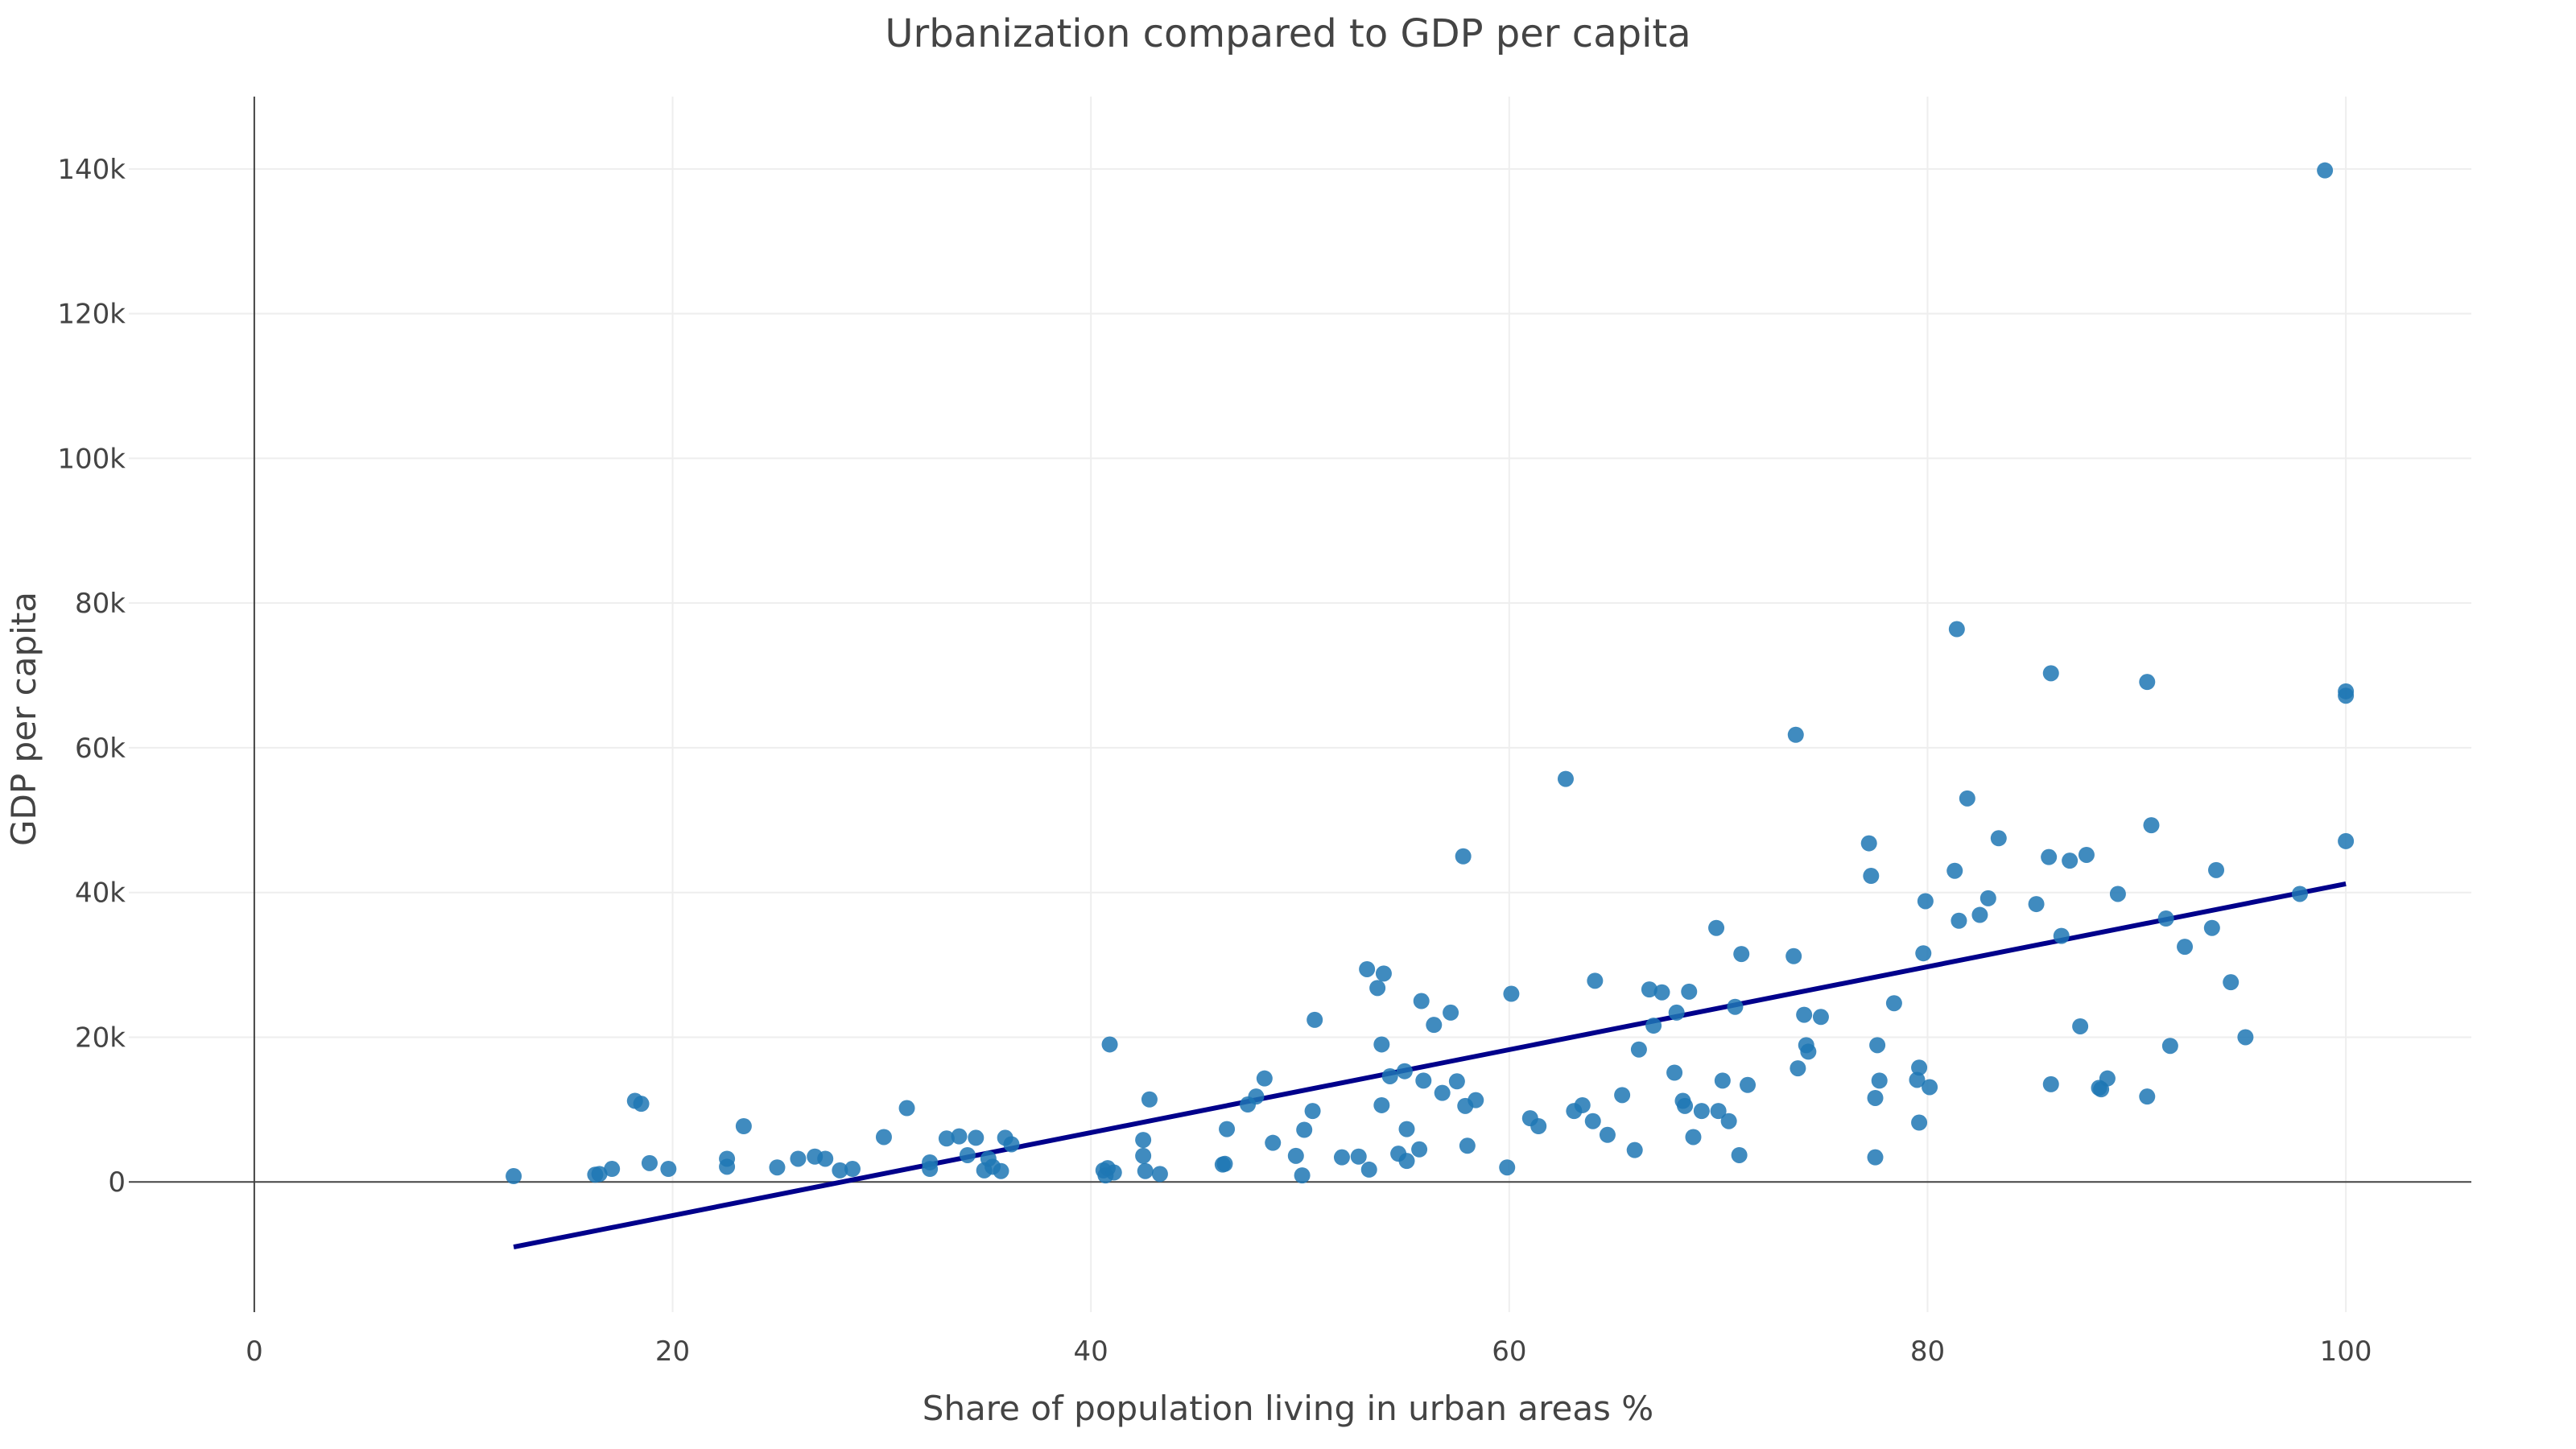 The width and height of the screenshot is (2576, 1449). Describe the element at coordinates (1928, 1351) in the screenshot. I see `x-tick-label: 80` at that location.